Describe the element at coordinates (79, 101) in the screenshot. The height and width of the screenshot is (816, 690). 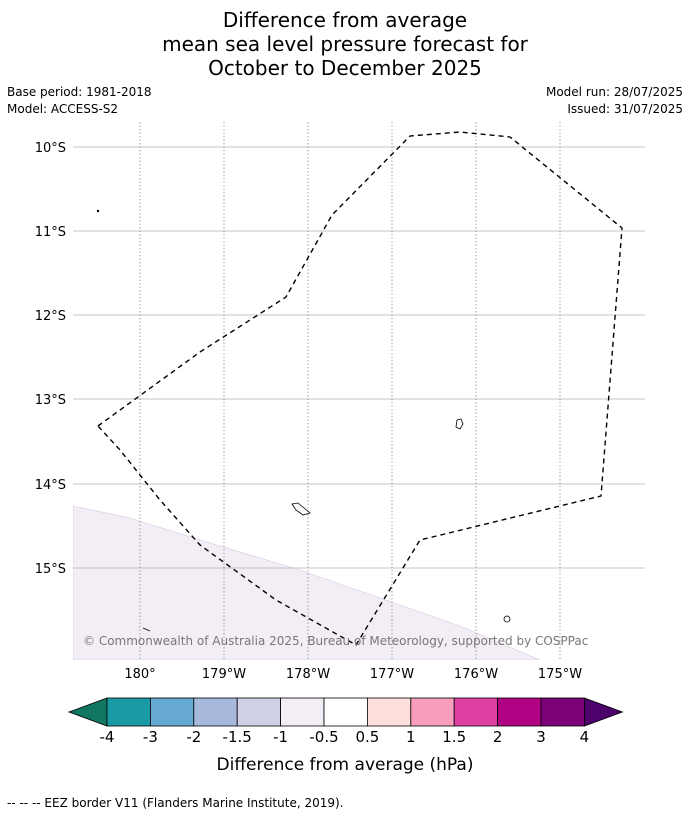
I see `meta-left: Base period: 1981-2018 Model: ACCESS-S2` at that location.